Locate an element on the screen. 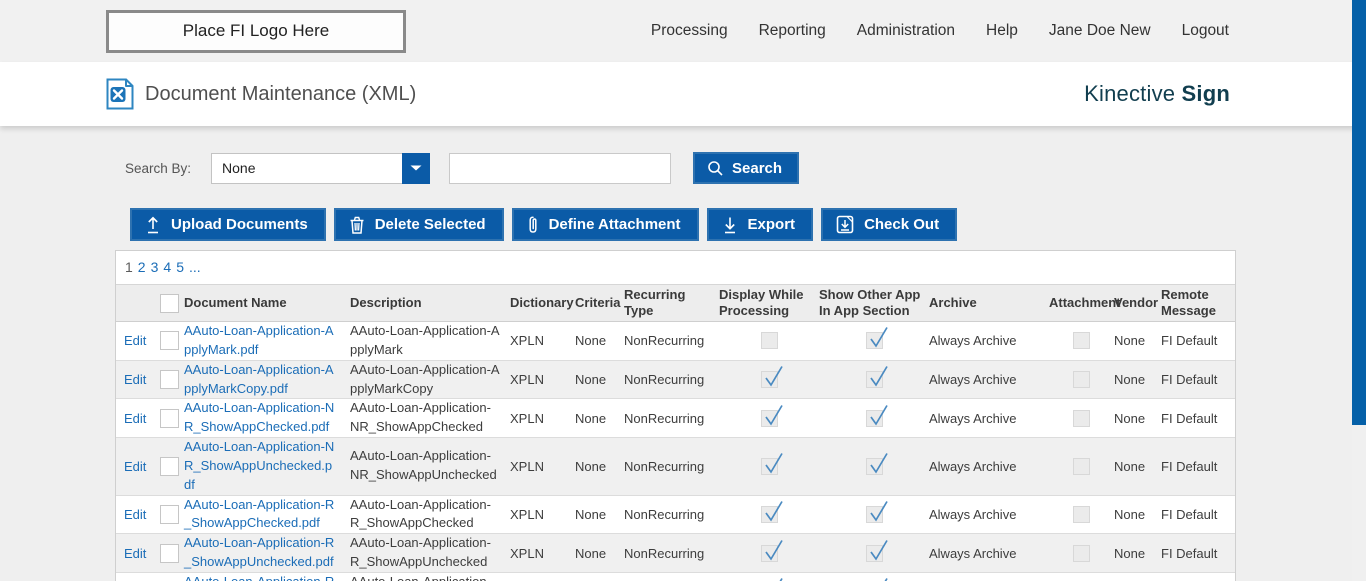 This screenshot has height=581, width=1366. row-select-cell is located at coordinates (169, 514).